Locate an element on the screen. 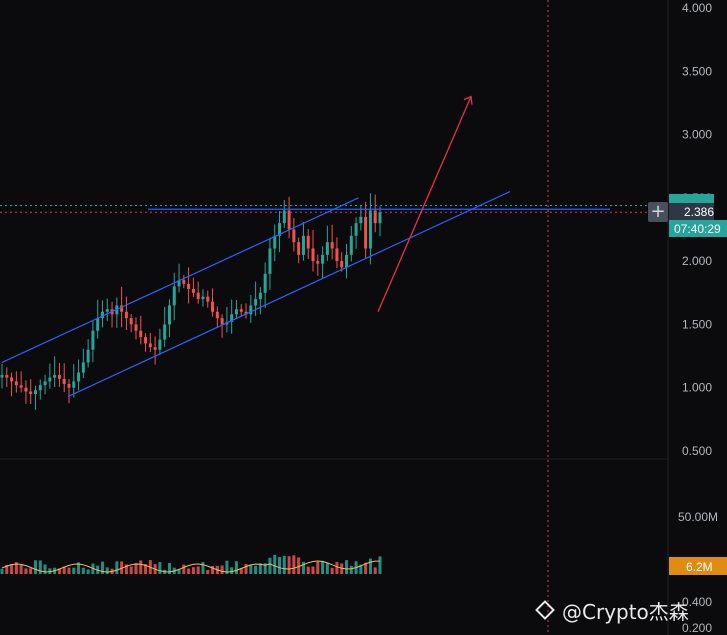  y-tick-label: 1.500 is located at coordinates (697, 324).